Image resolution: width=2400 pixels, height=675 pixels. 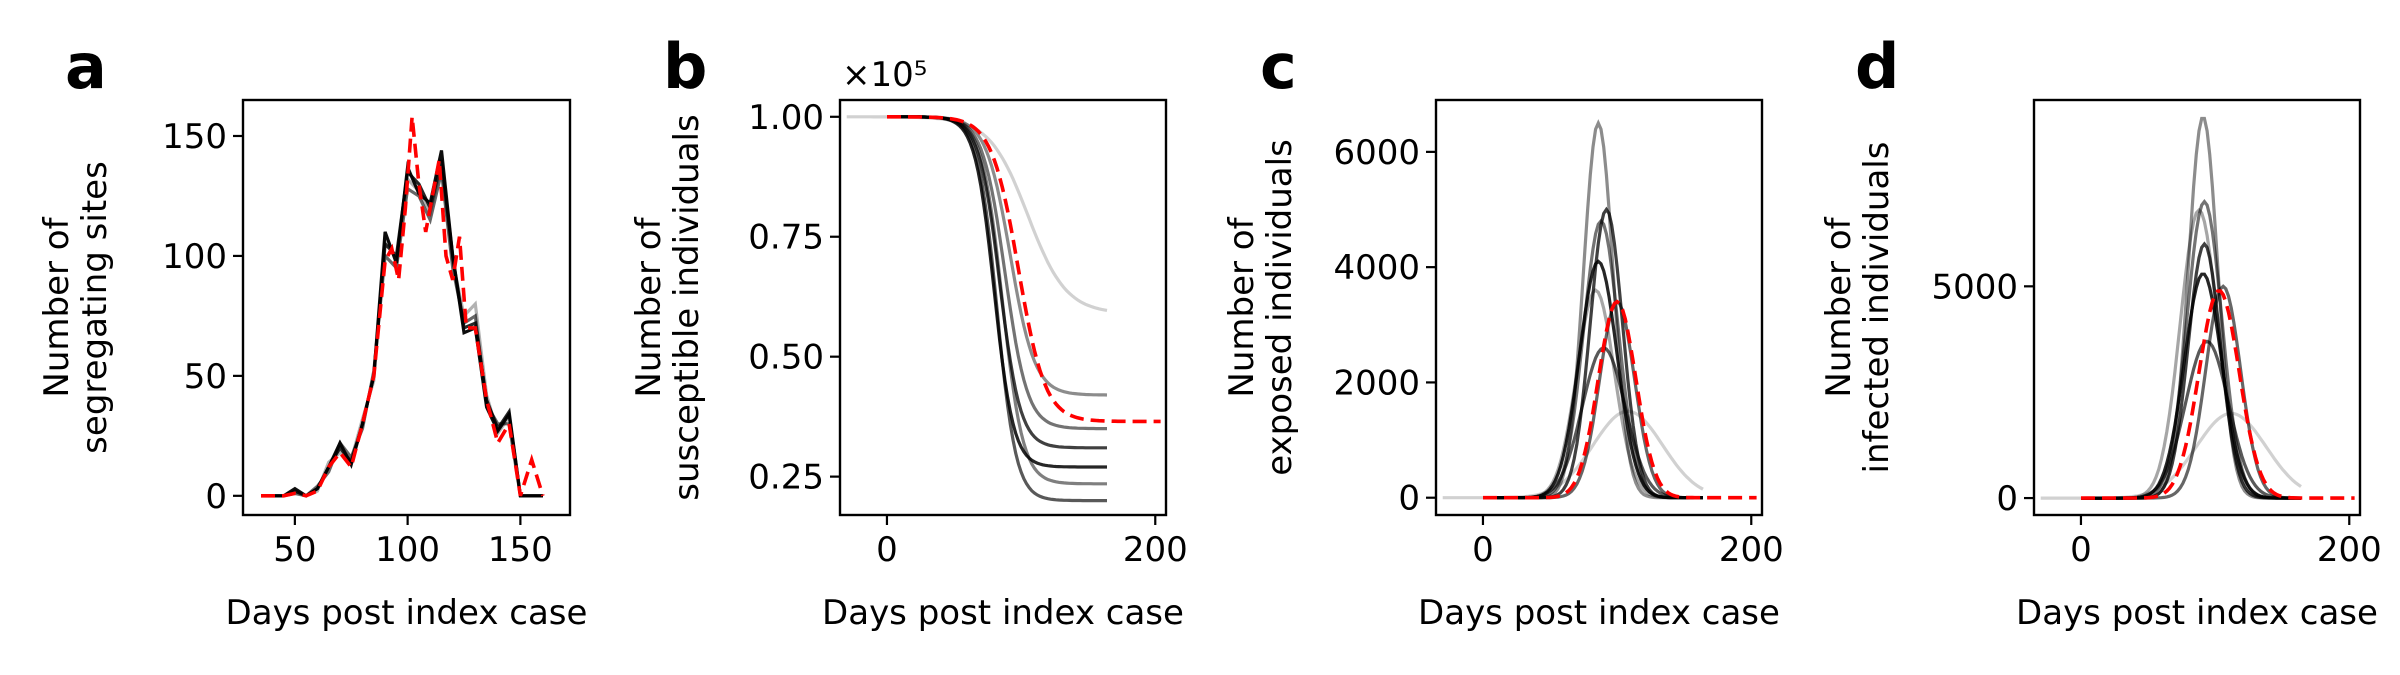 What do you see at coordinates (76, 307) in the screenshot?
I see `y-axis-label-a: Number ofsegregating sites` at bounding box center [76, 307].